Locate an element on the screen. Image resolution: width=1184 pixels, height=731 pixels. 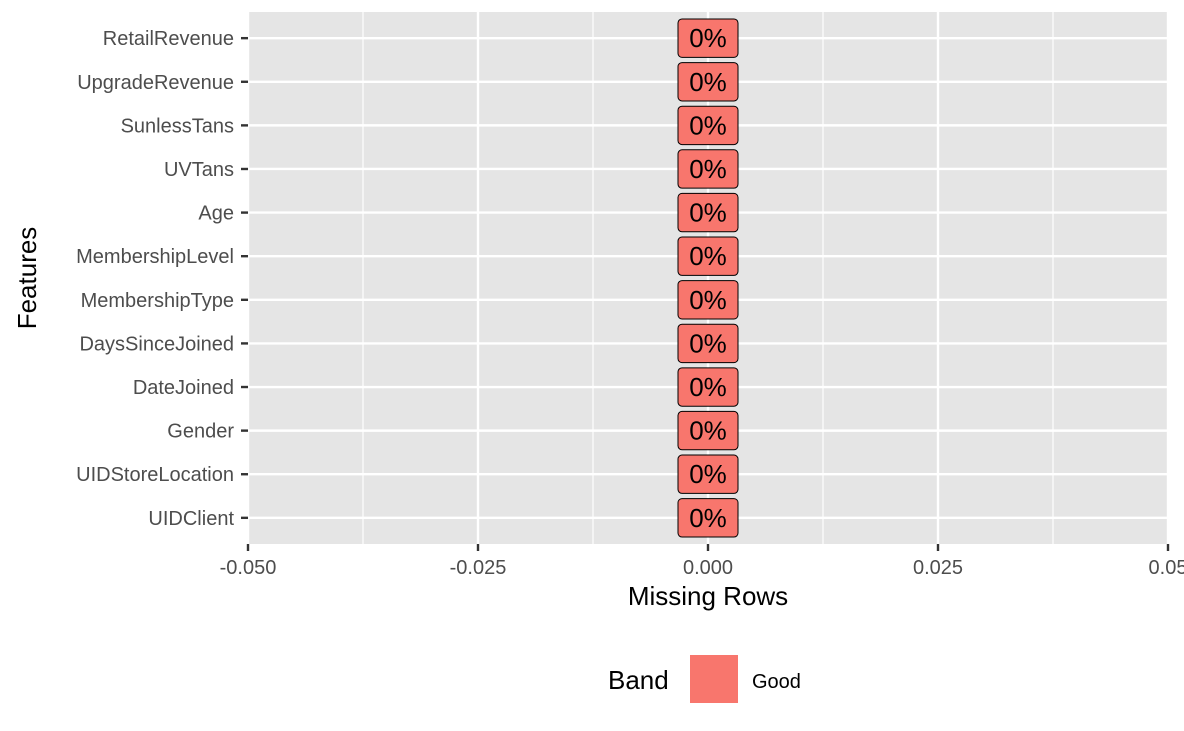
legend-title: Band is located at coordinates (638, 680).